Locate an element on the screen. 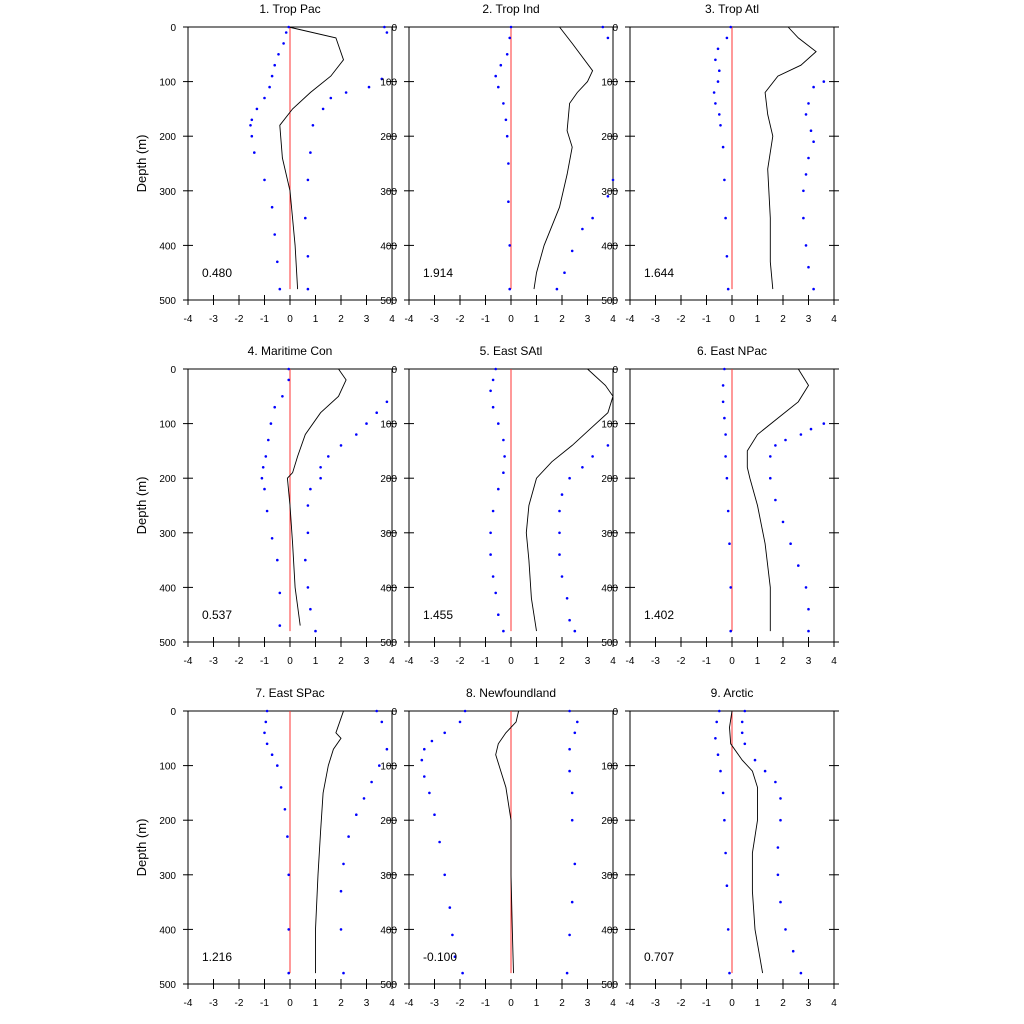 The width and height of the screenshot is (1024, 1024). panel-title: 3. Trop Atl is located at coordinates (732, 9).